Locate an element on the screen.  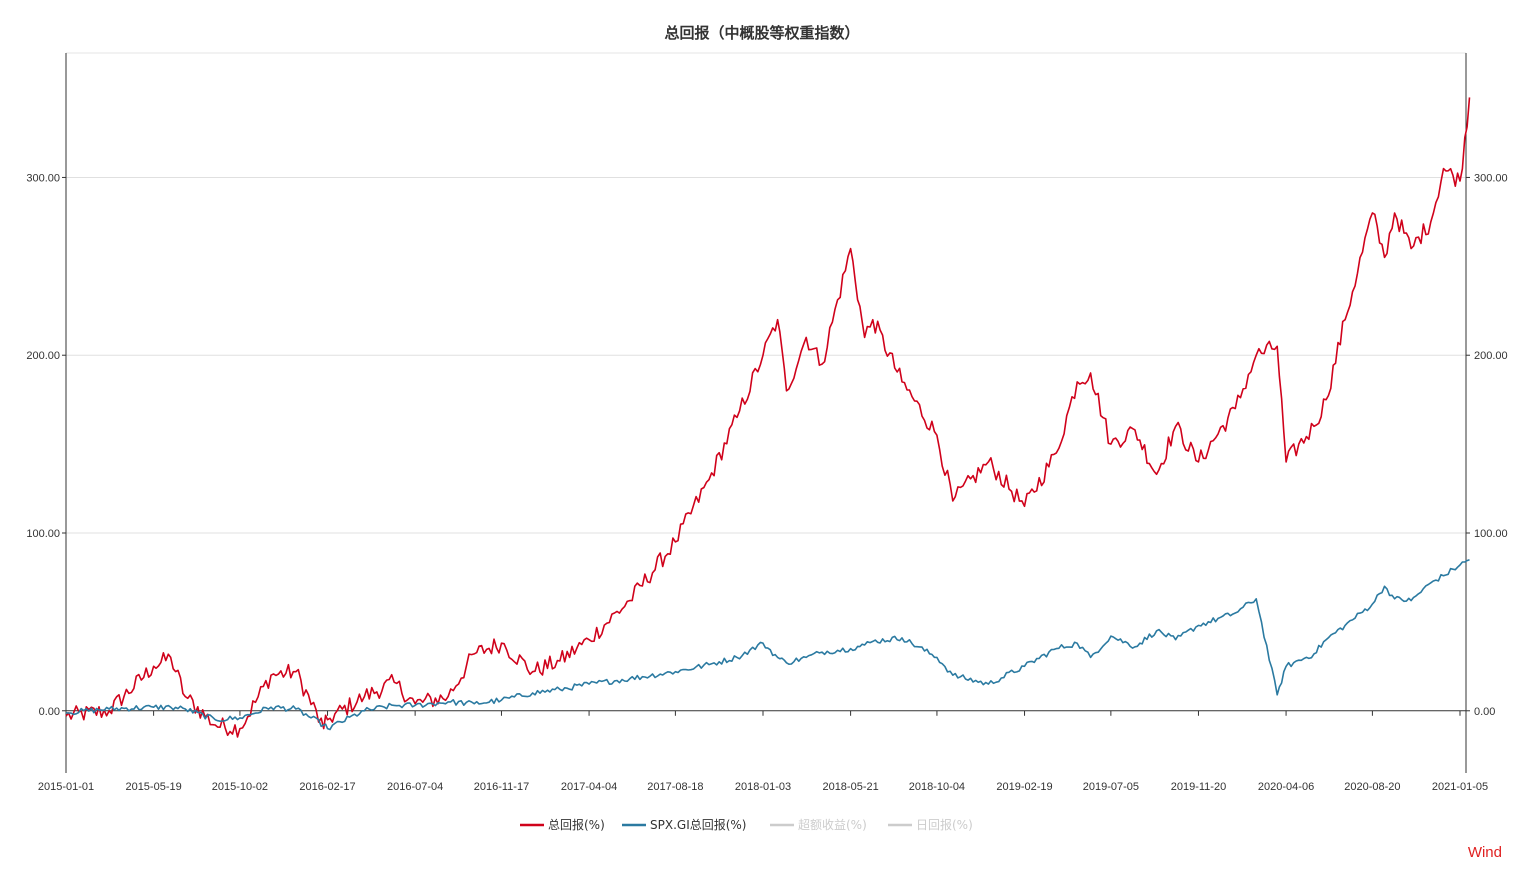
legend-item: 总回报(%) is located at coordinates (562, 824).